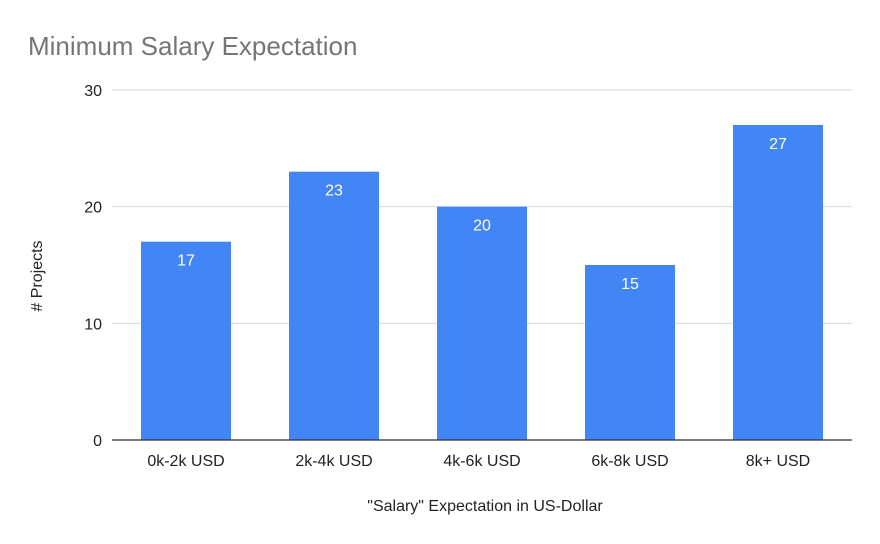  Describe the element at coordinates (778, 461) in the screenshot. I see `x-tick-label: 8k+ USD` at that location.